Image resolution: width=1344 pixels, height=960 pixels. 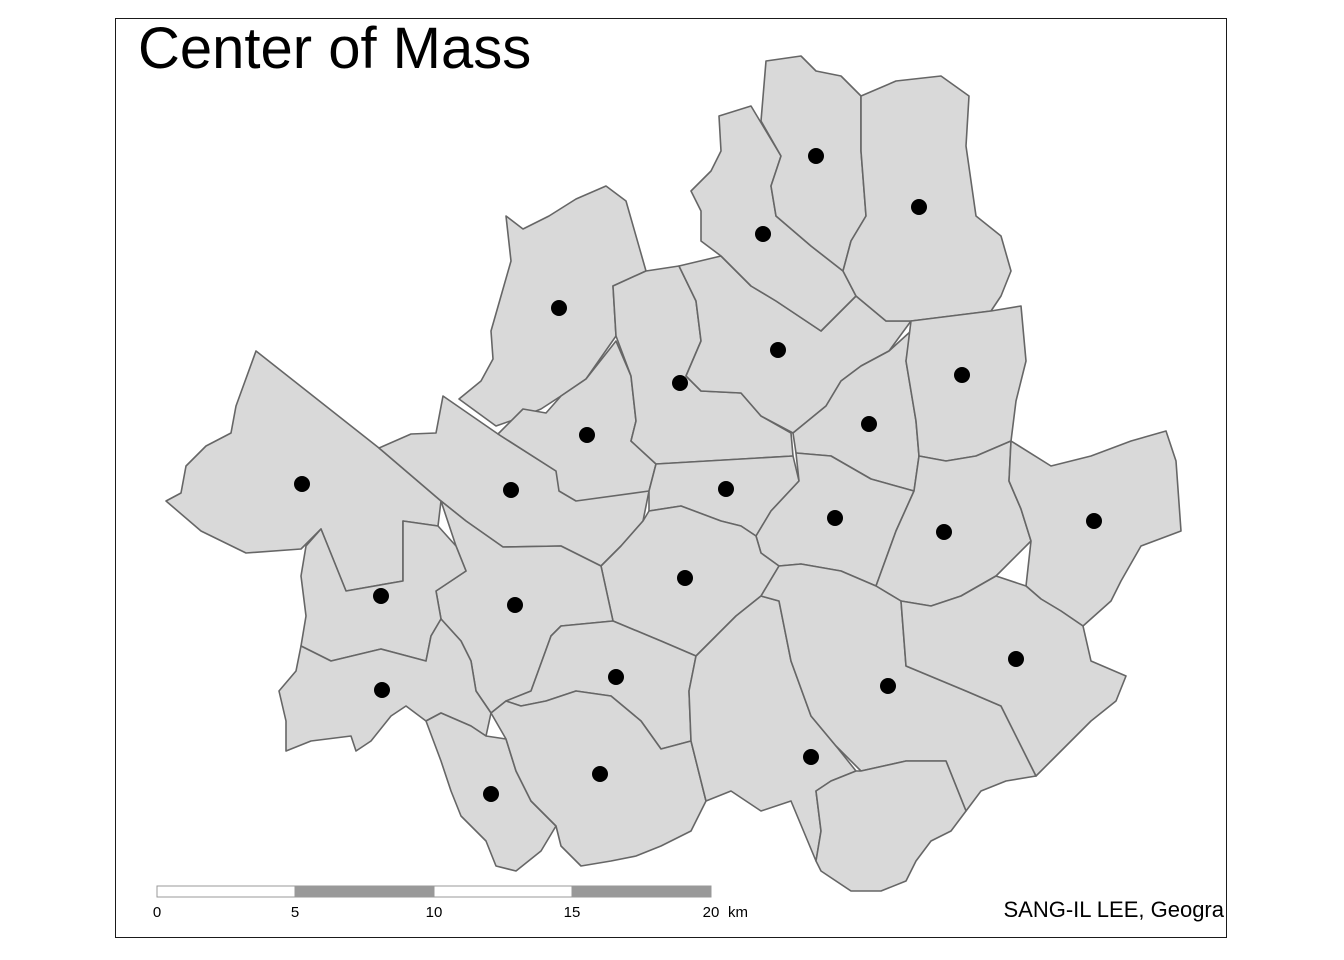 What do you see at coordinates (295, 912) in the screenshot?
I see `scale-tick-label: 5` at bounding box center [295, 912].